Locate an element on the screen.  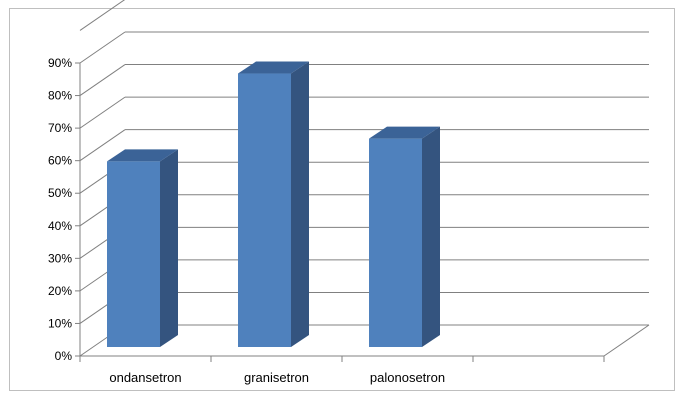
y-tick-label: 40% is located at coordinates (60, 226).